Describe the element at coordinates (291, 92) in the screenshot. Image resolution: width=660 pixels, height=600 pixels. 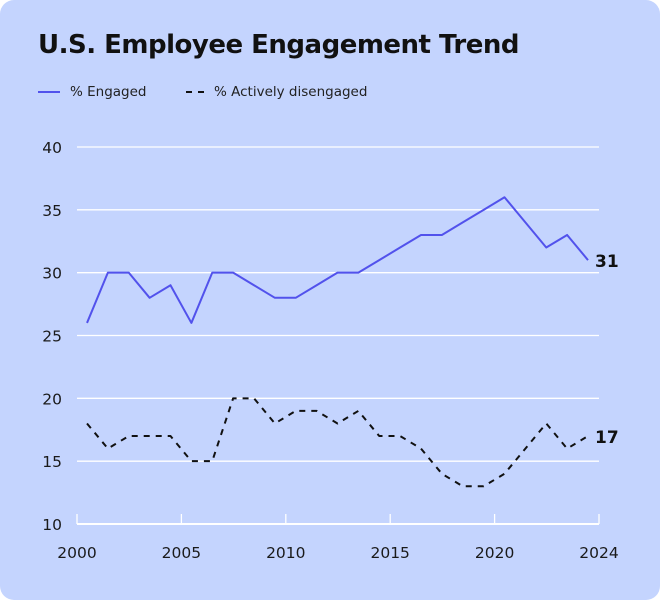
I see `legend-label-disengaged: % Actively disengaged` at that location.